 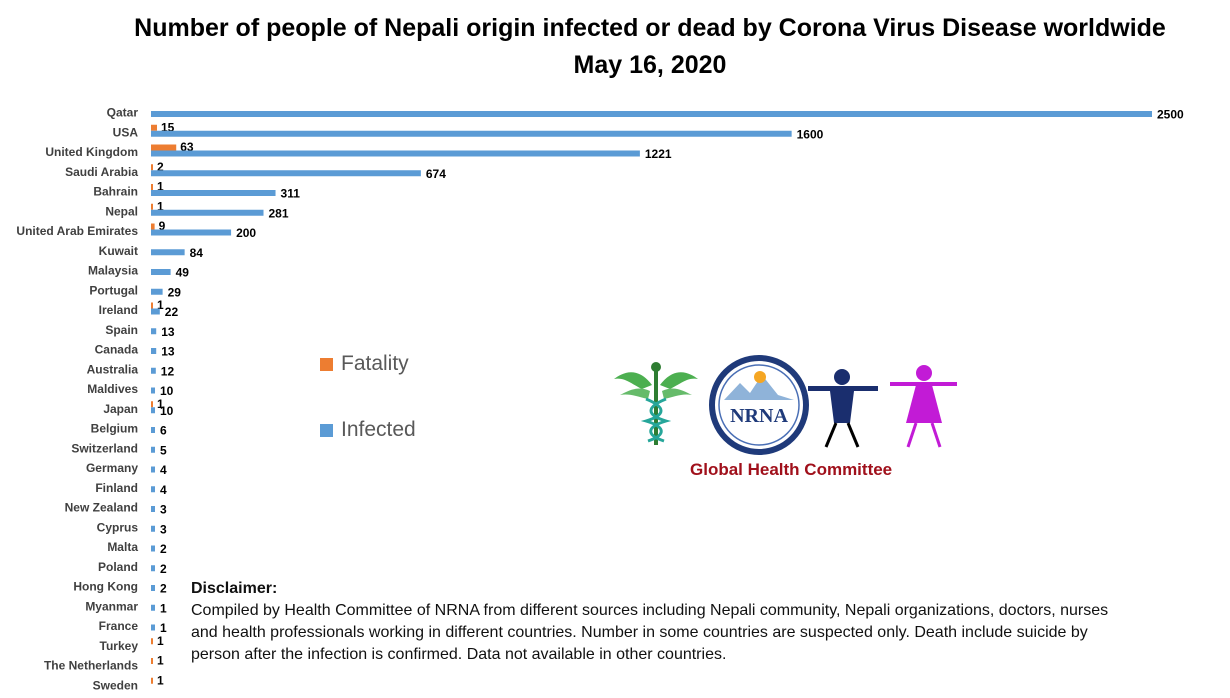 What do you see at coordinates (126, 132) in the screenshot?
I see `category-label-usa: USA` at bounding box center [126, 132].